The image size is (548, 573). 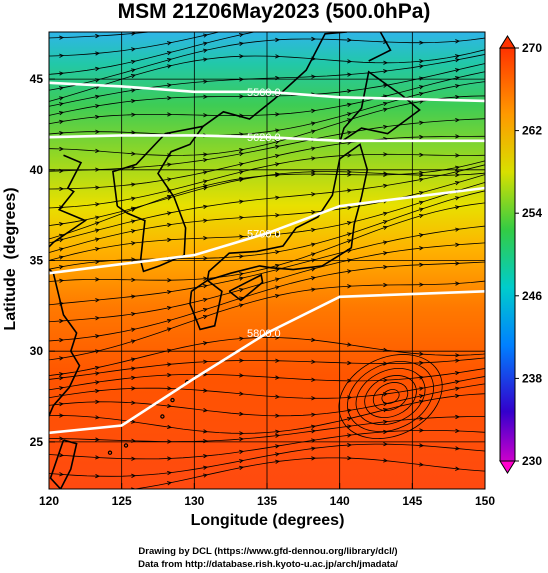 I want to click on coastline, so click(x=287, y=212).